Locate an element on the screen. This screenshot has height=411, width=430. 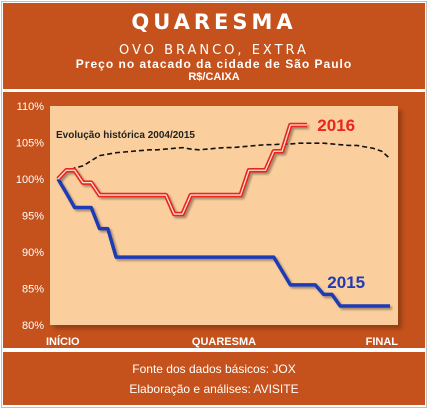
series-label-2016: 2016 is located at coordinates (336, 125).